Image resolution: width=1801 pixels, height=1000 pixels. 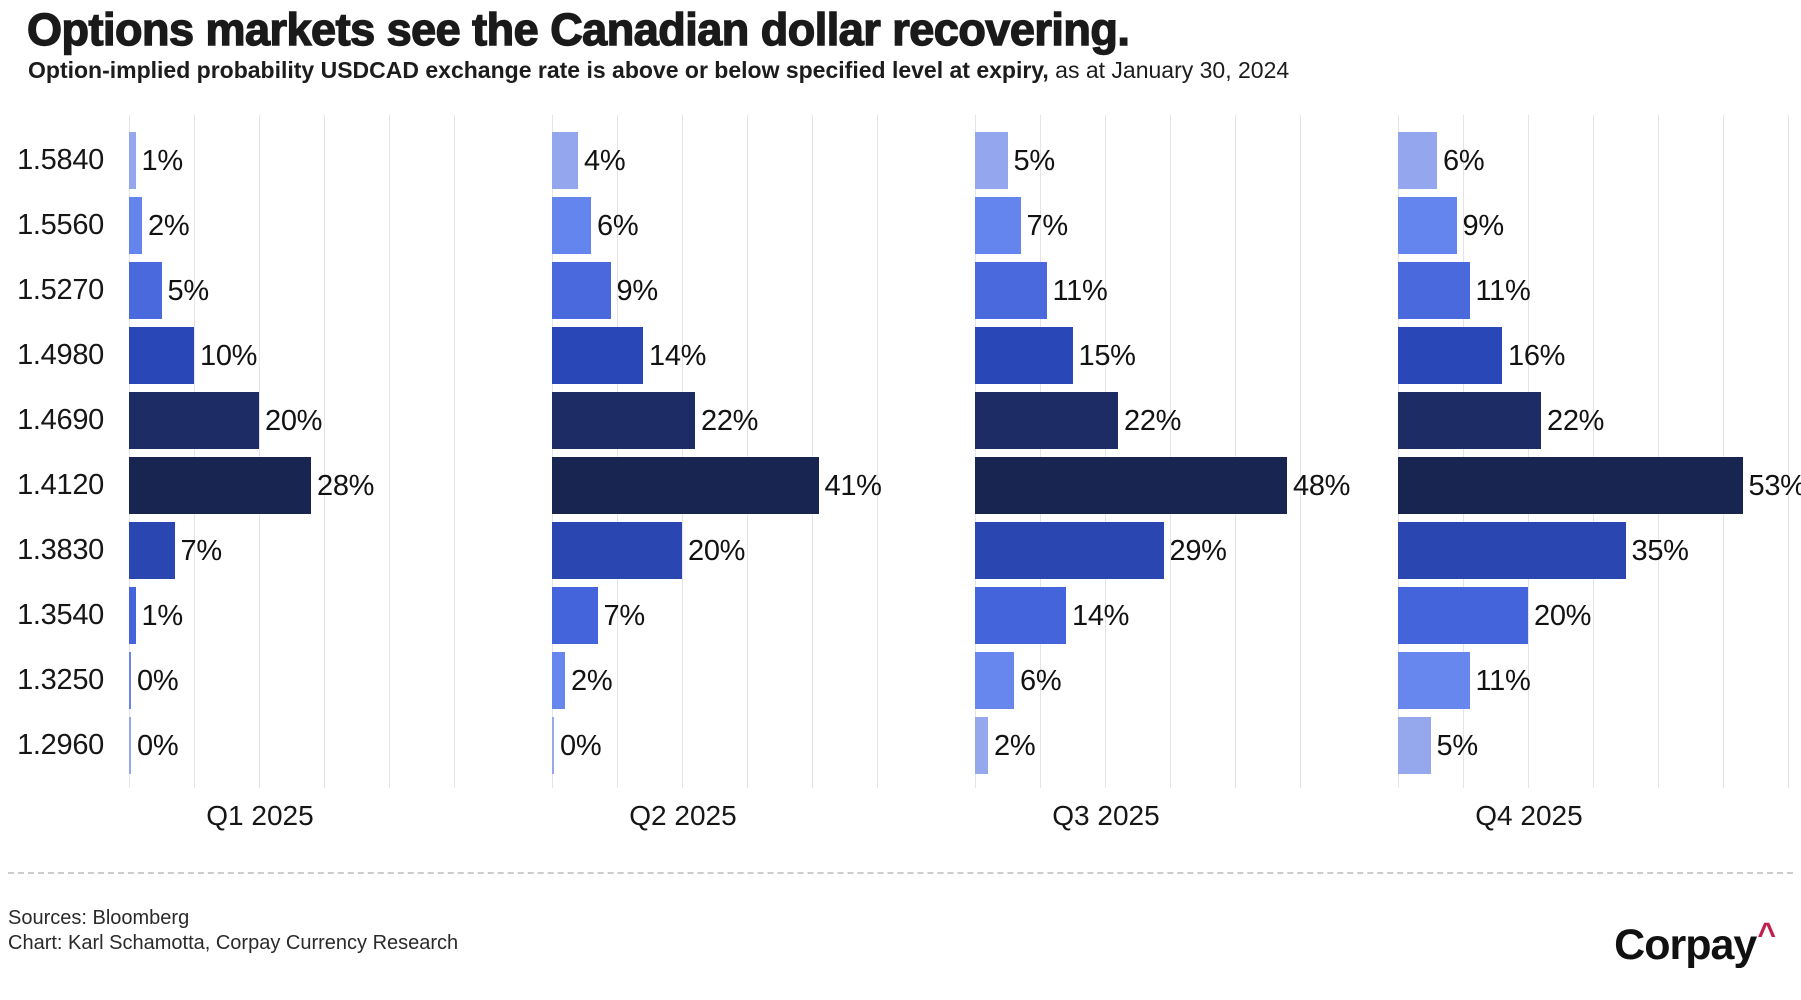 I want to click on bar-value-label: 53%, so click(x=1774, y=486).